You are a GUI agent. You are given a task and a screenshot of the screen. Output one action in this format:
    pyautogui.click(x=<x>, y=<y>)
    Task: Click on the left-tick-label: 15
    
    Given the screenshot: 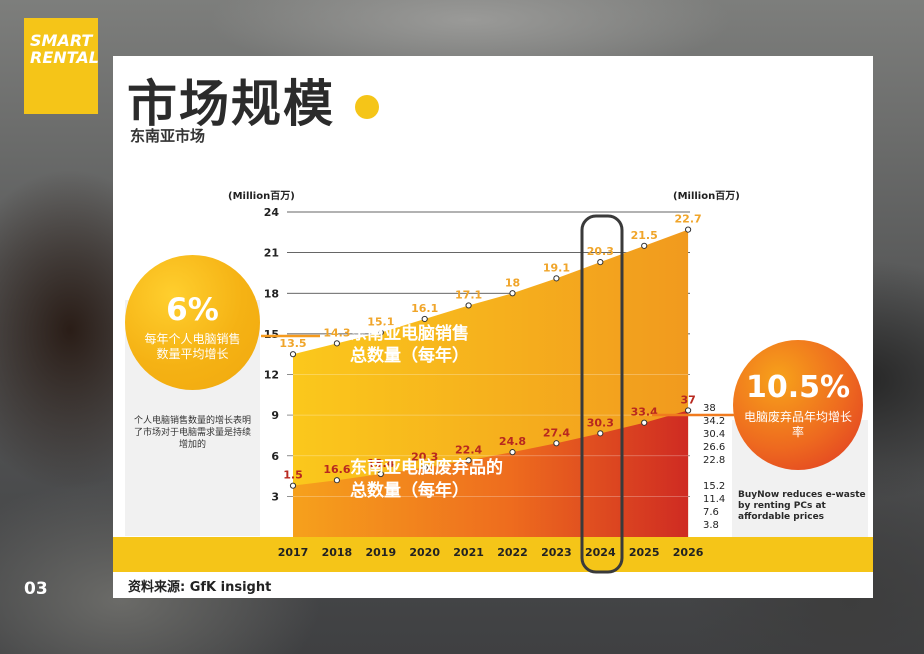 What is the action you would take?
    pyautogui.click(x=271, y=334)
    